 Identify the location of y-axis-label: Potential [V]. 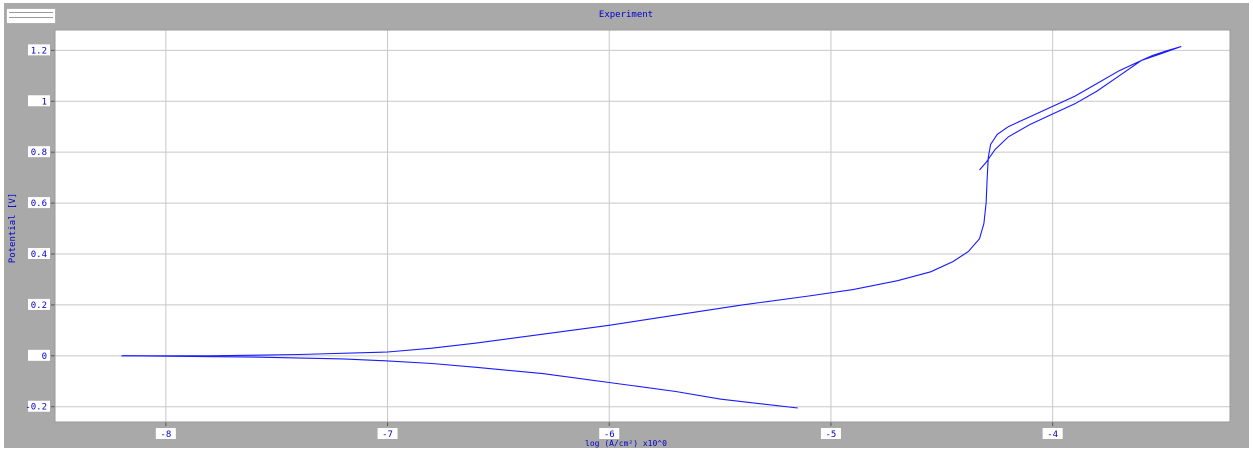
(13, 228).